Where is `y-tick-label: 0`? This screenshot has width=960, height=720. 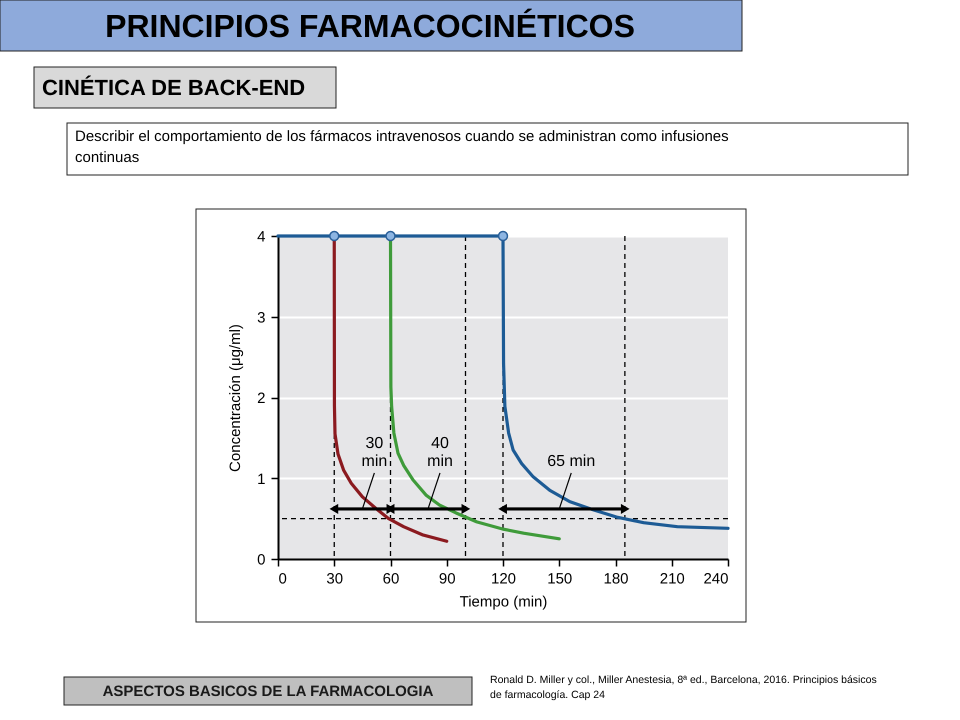 y-tick-label: 0 is located at coordinates (261, 560).